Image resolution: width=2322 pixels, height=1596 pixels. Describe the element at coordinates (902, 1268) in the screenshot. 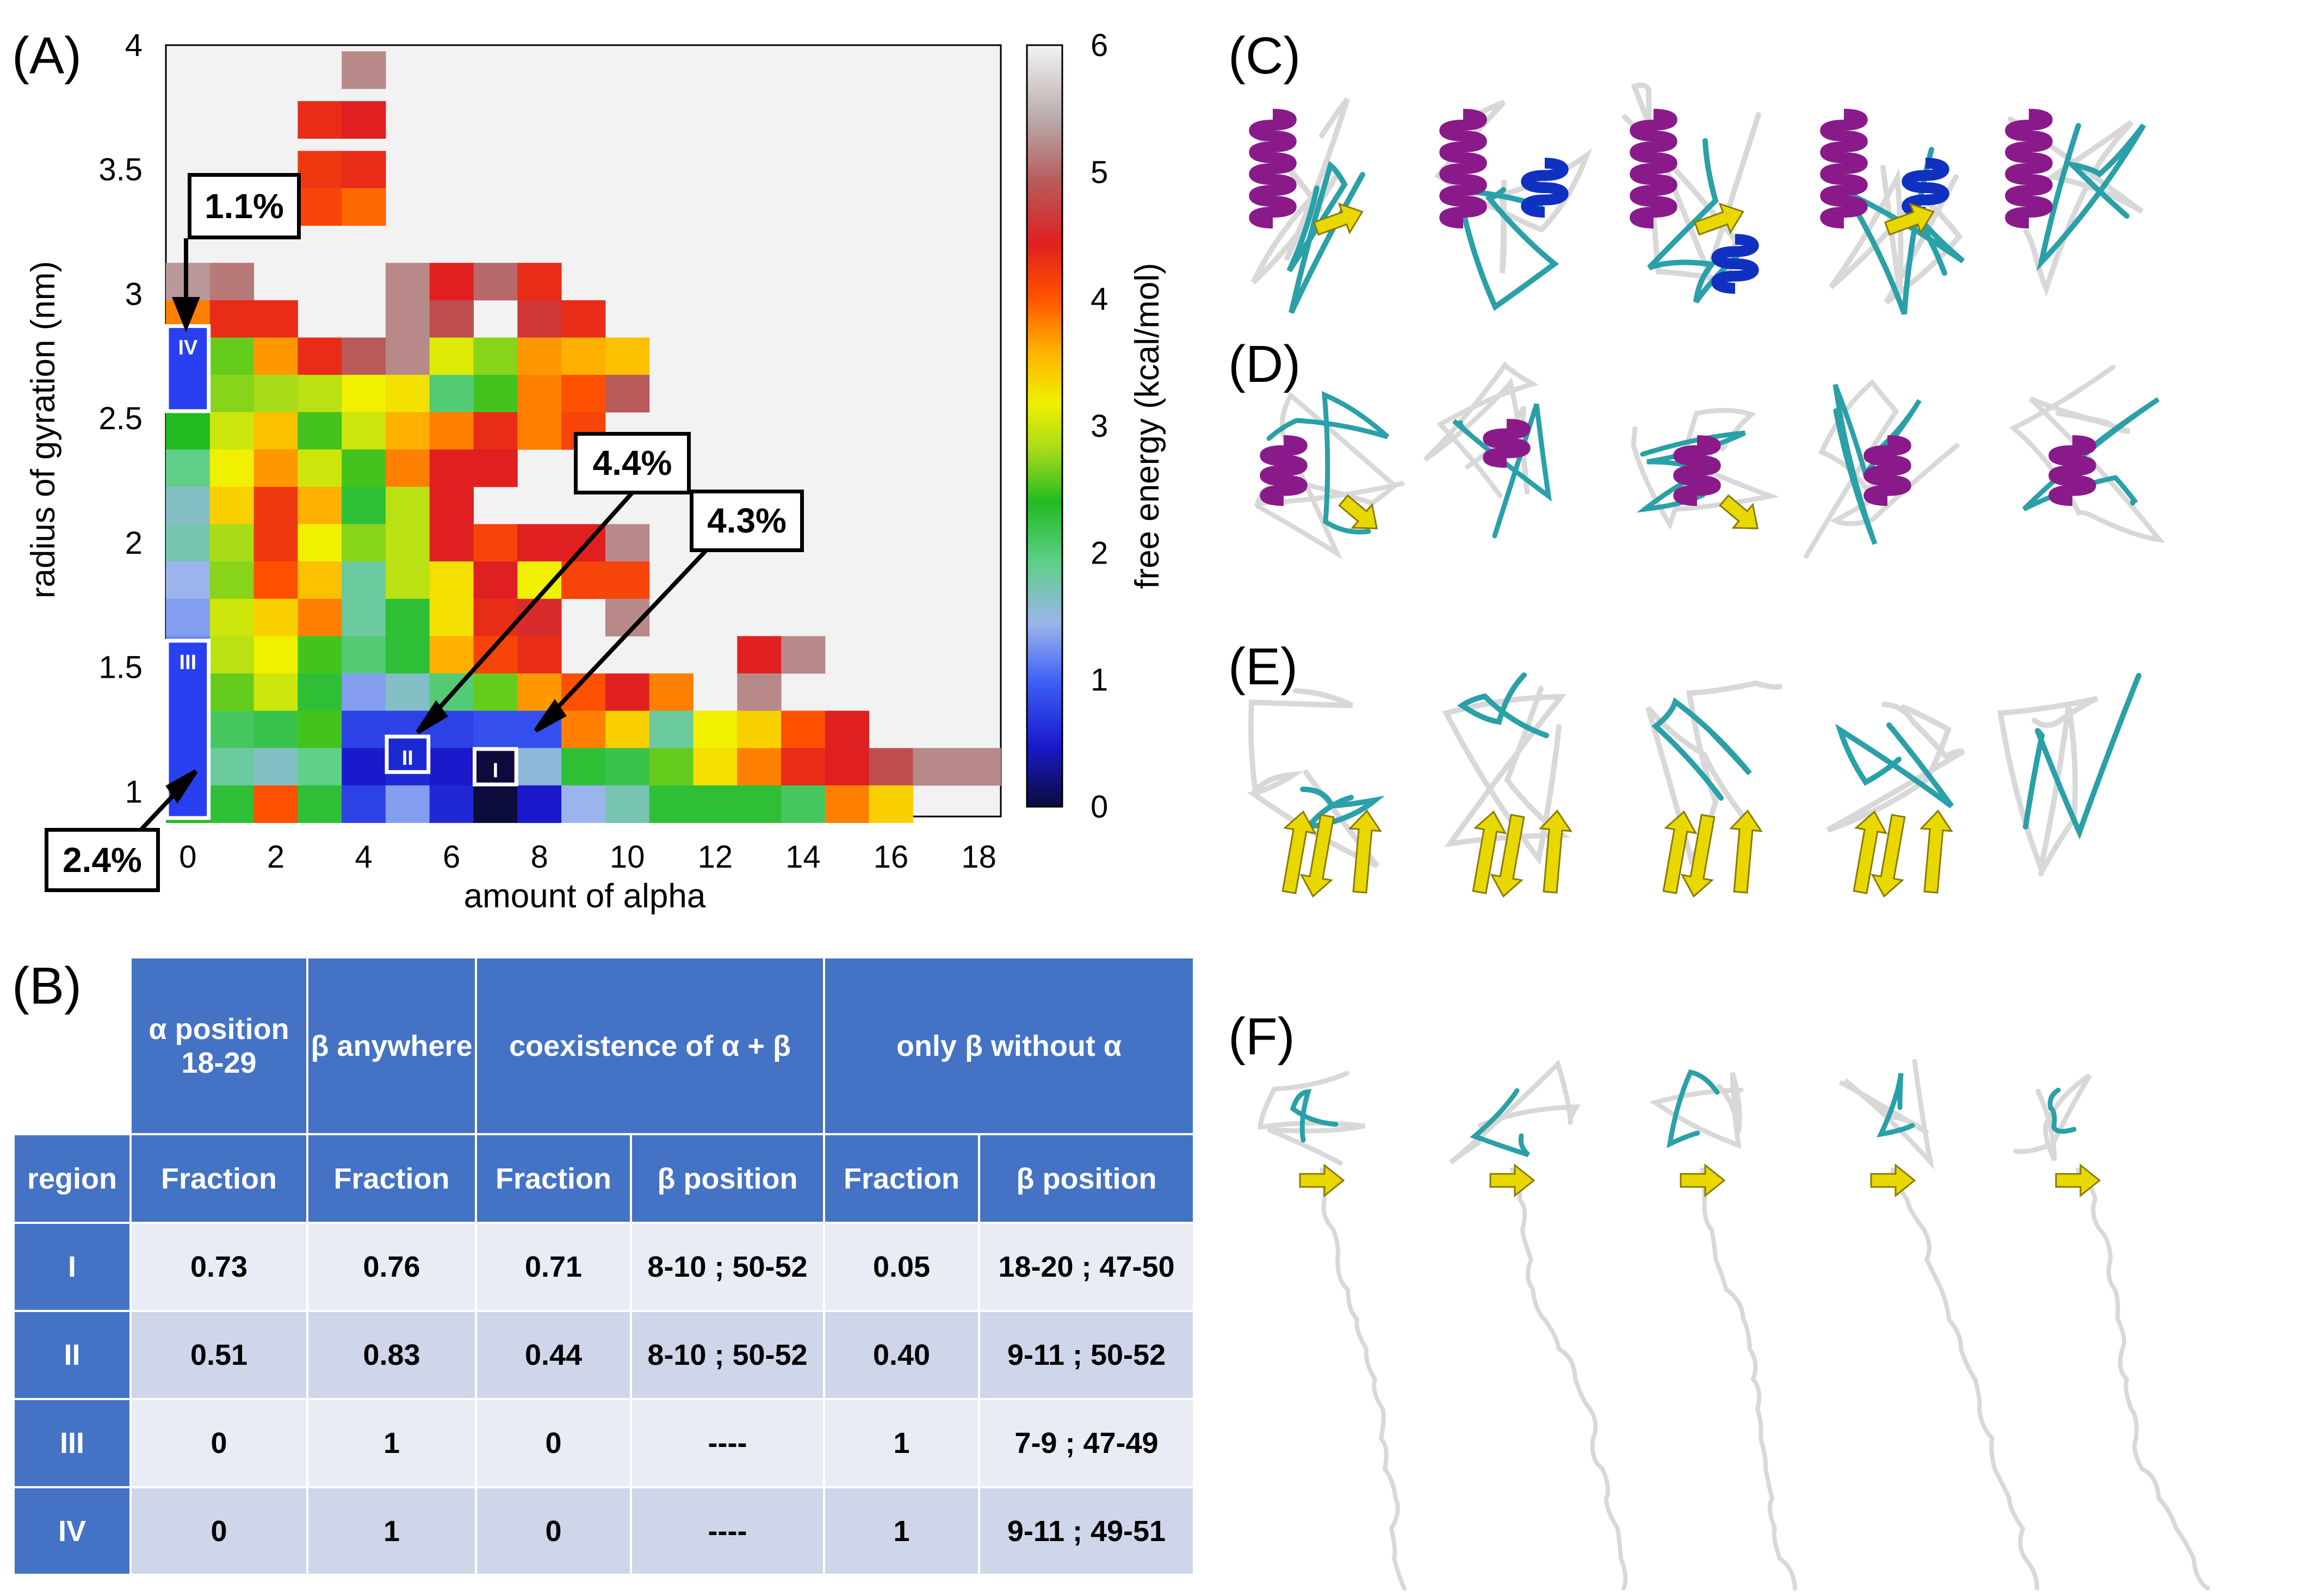

I see `table-cell: 0.05` at that location.